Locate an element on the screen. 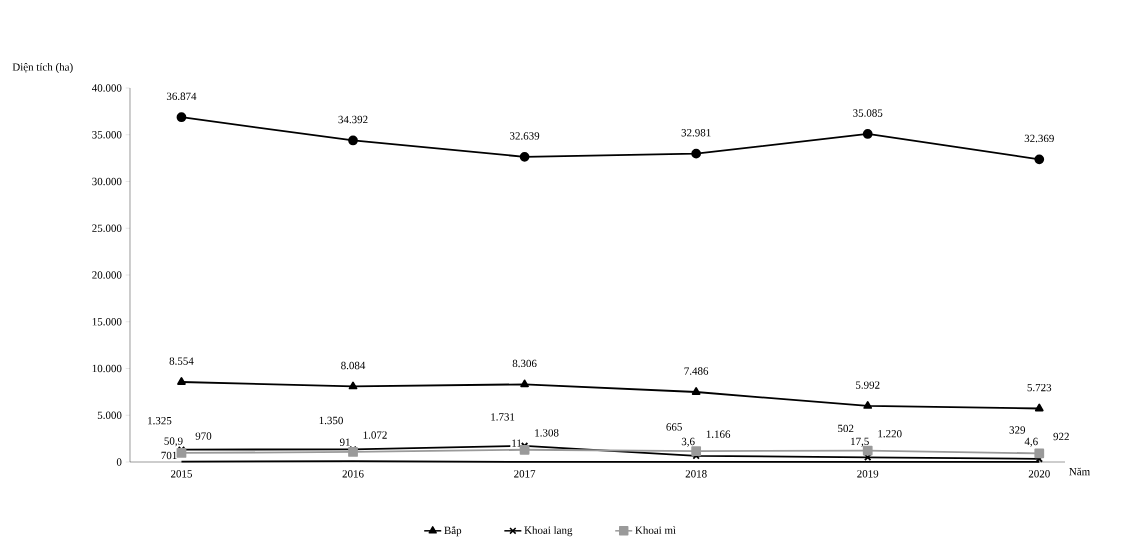 This screenshot has height=560, width=1146. x-tick-label: 2015 is located at coordinates (181, 474).